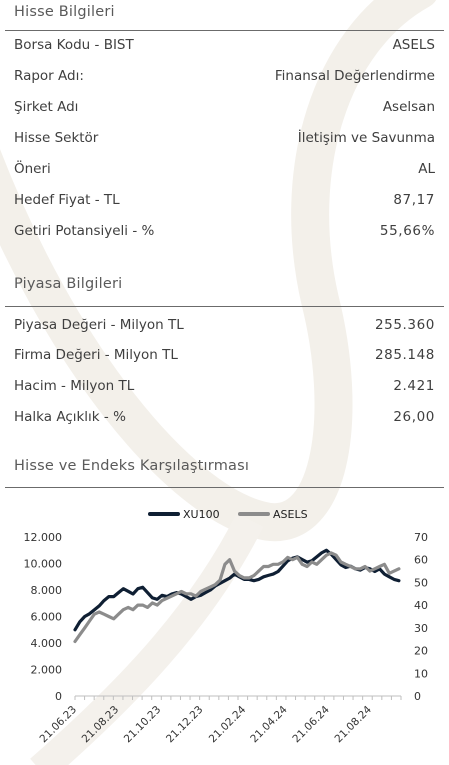 This screenshot has width=449, height=765. What do you see at coordinates (43, 537) in the screenshot?
I see `y-left-tick-label: 12.000` at bounding box center [43, 537].